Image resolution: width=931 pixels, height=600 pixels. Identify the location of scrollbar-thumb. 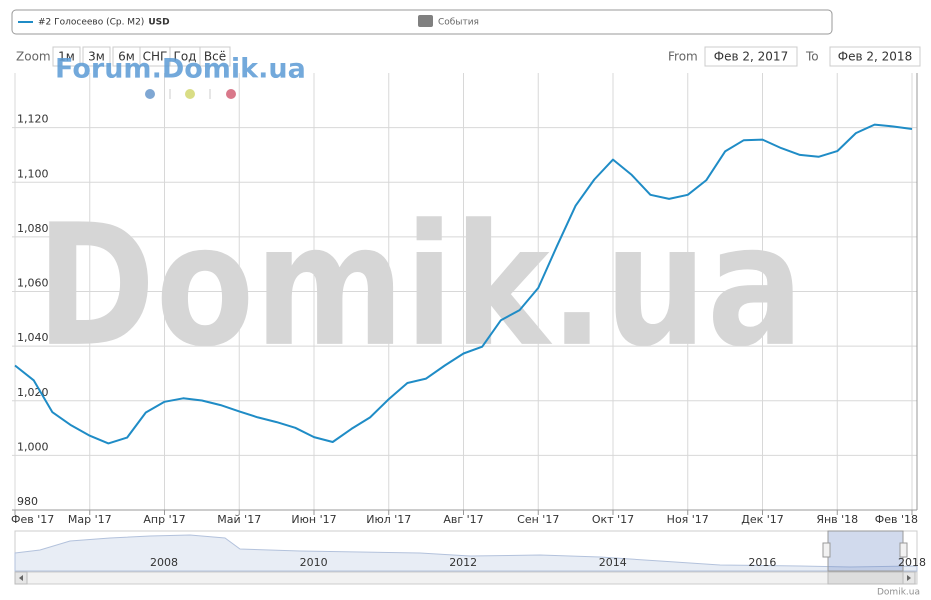
(865, 578).